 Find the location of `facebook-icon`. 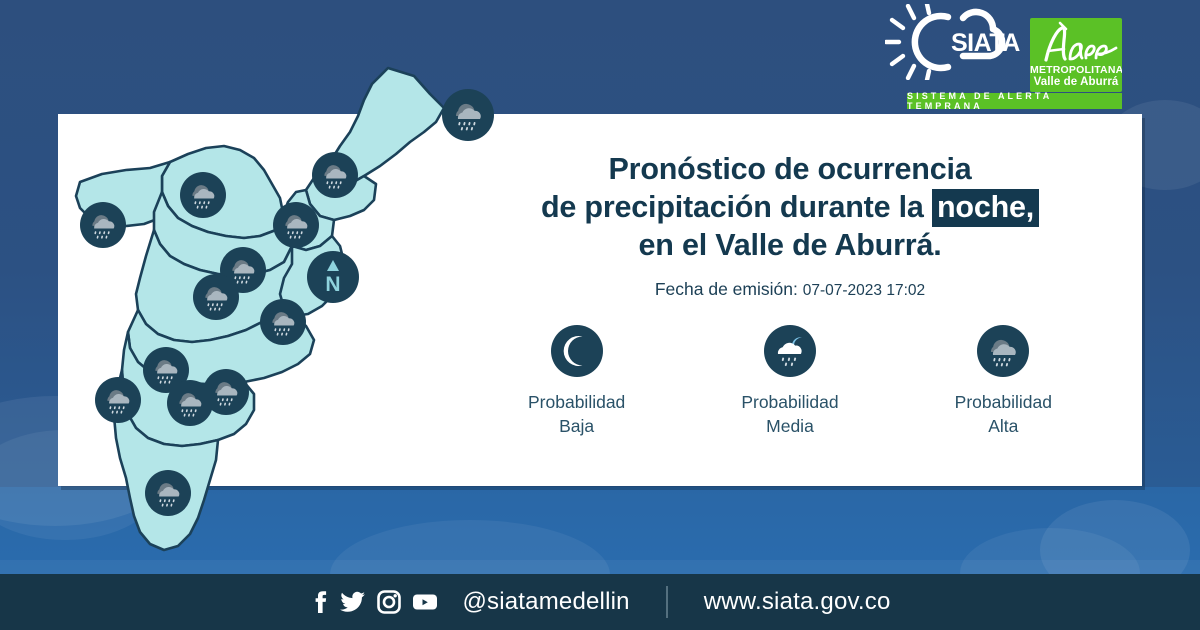

facebook-icon is located at coordinates (319, 602).